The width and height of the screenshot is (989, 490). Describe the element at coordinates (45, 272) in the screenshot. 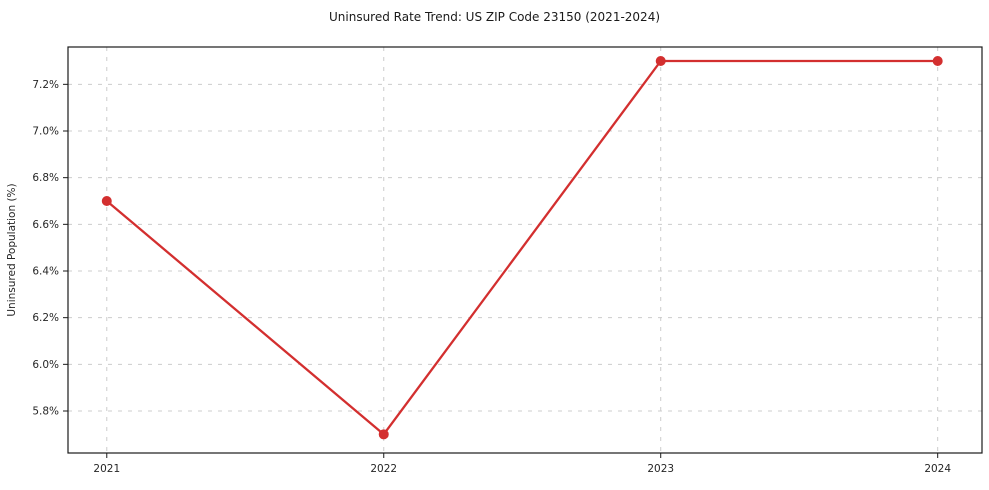

I see `y-tick-label: 6.4%` at that location.